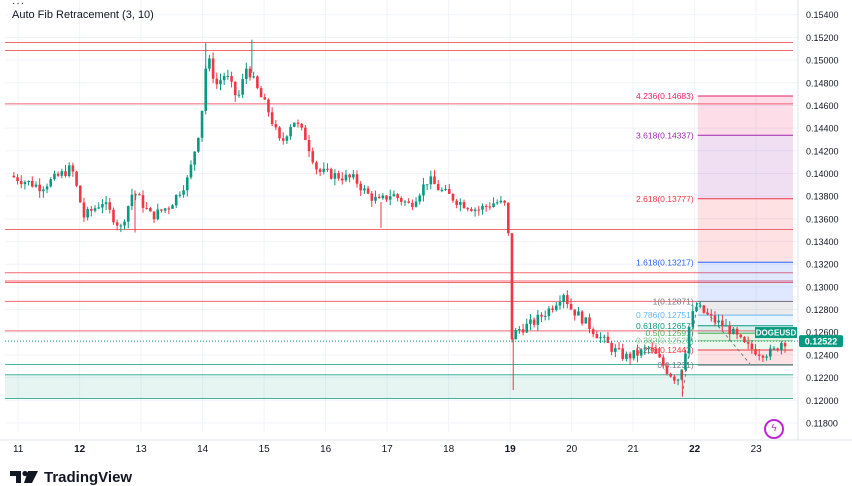  Describe the element at coordinates (665, 96) in the screenshot. I see `fib-level-label: 4.236(0.14683)` at that location.